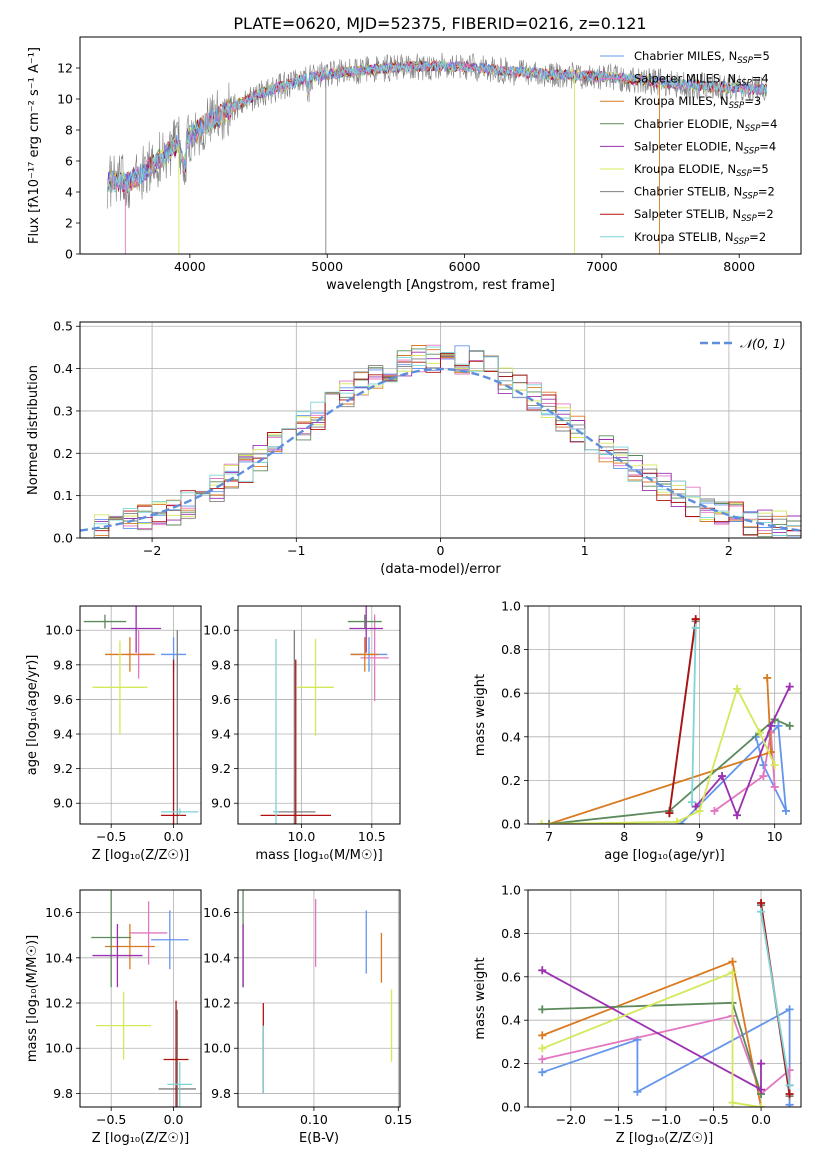 This screenshot has width=819, height=1170. What do you see at coordinates (677, 169) in the screenshot?
I see `legend-series-name: Kroupa ELODIE` at bounding box center [677, 169].